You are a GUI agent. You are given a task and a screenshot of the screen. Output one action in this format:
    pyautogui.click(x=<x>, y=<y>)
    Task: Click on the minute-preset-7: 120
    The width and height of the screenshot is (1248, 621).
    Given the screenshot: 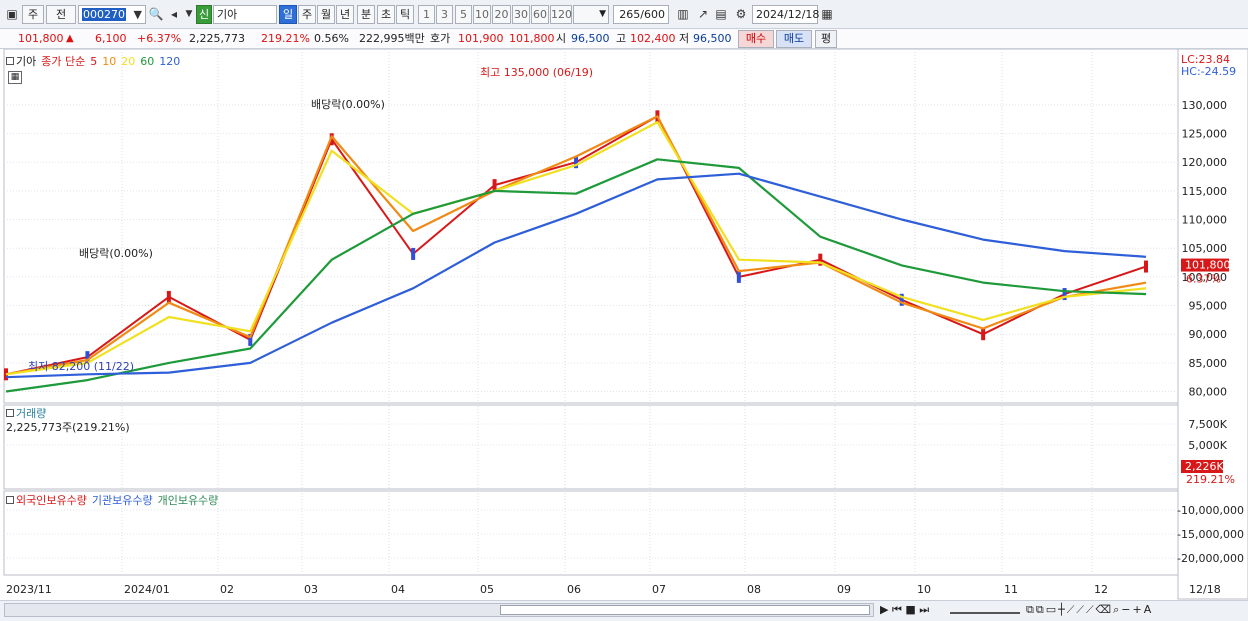 What is the action you would take?
    pyautogui.click(x=561, y=14)
    